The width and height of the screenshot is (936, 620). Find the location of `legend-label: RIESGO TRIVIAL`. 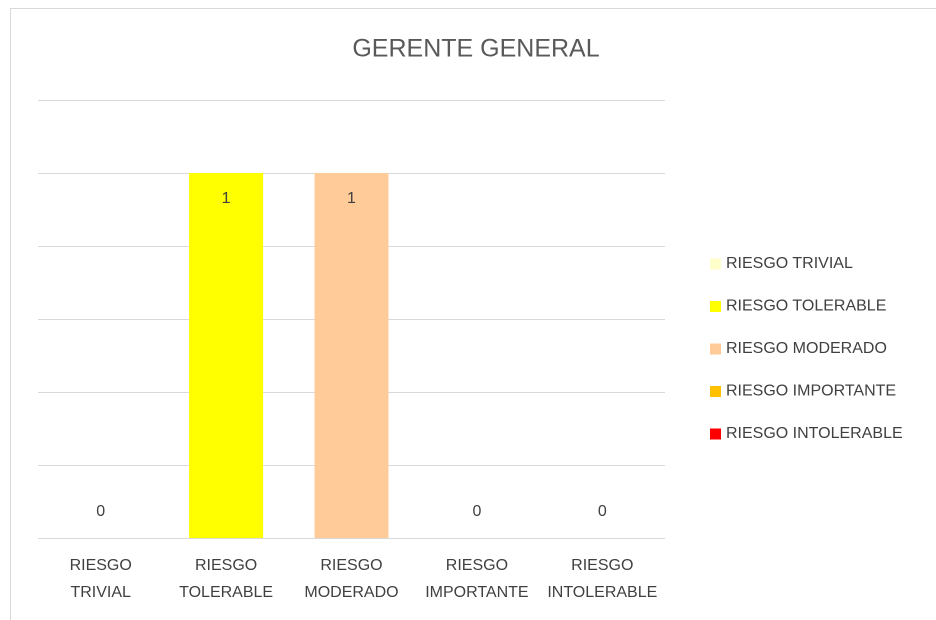

legend-label: RIESGO TRIVIAL is located at coordinates (789, 263).